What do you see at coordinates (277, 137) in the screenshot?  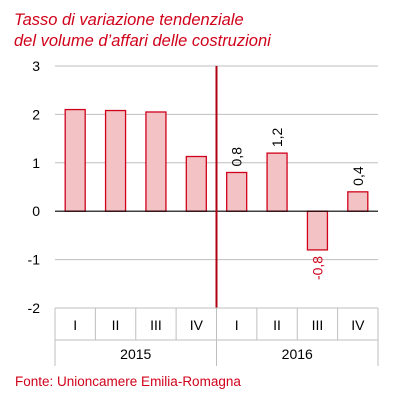 I see `data-label: 1,2` at bounding box center [277, 137].